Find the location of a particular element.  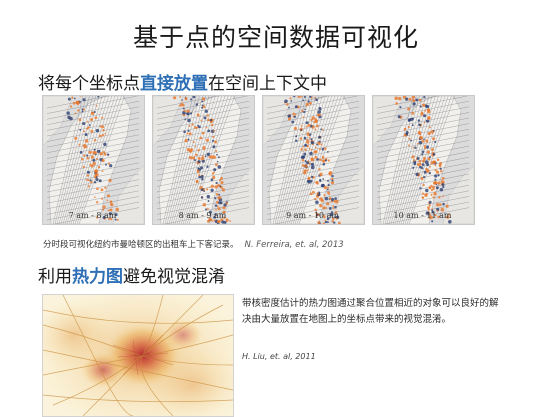

bullet2-highlight: 热力图 is located at coordinates (97, 277).